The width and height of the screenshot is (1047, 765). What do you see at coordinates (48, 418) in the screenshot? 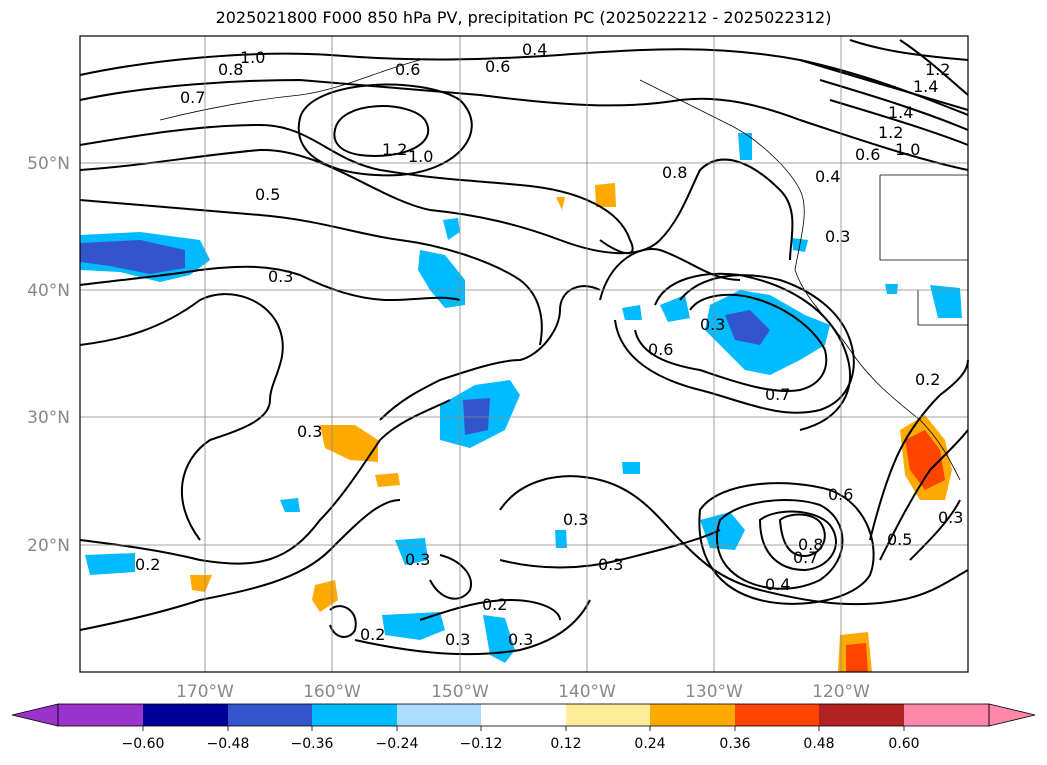
I see `lat-tick-label: 30°N` at bounding box center [48, 418].